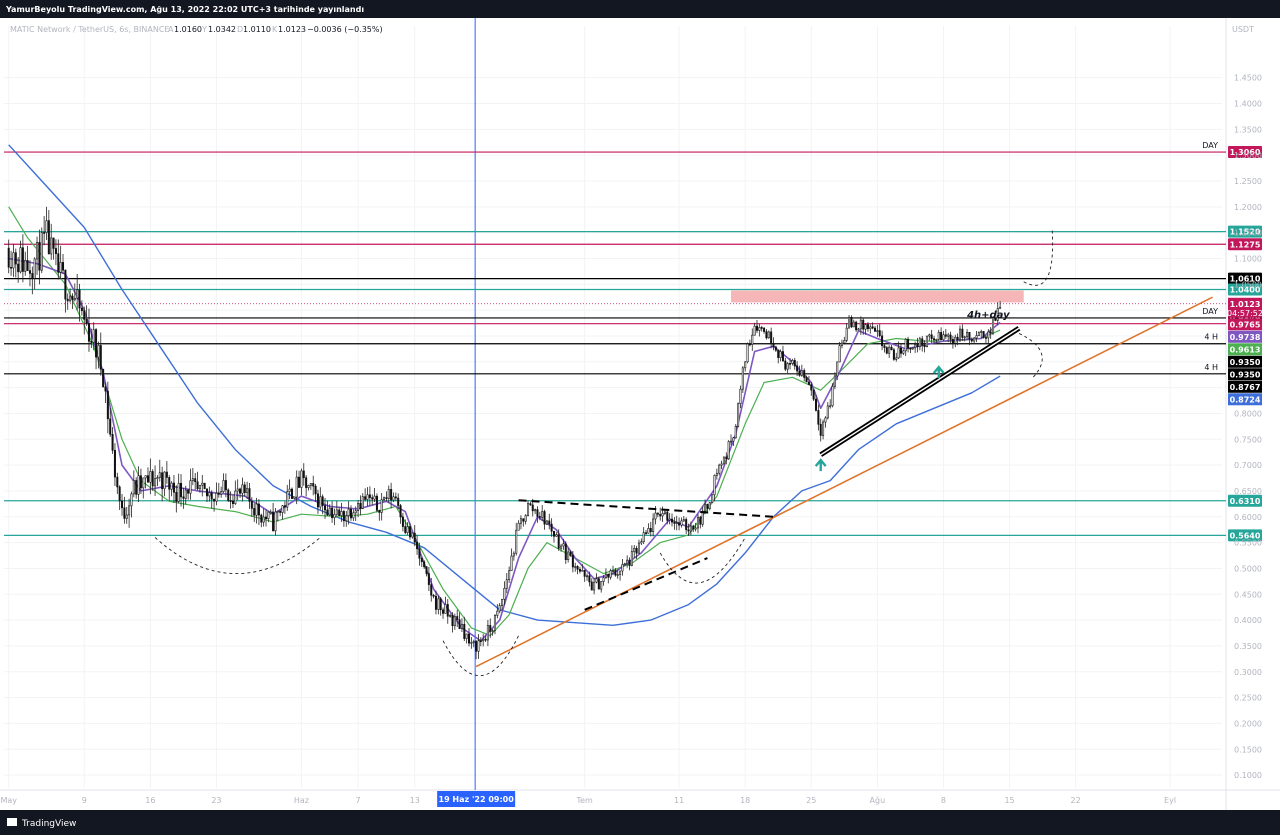 This screenshot has width=1280, height=835. I want to click on price-tick-label: 0.3500, so click(1248, 646).